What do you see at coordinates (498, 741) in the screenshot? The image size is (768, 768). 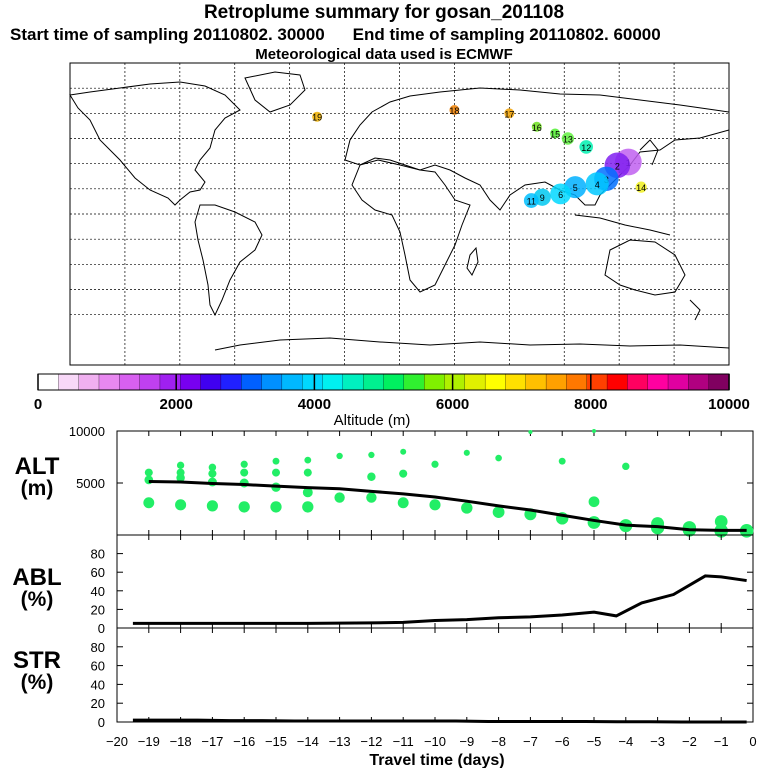 I see `x-tick-label: −8` at bounding box center [498, 741].